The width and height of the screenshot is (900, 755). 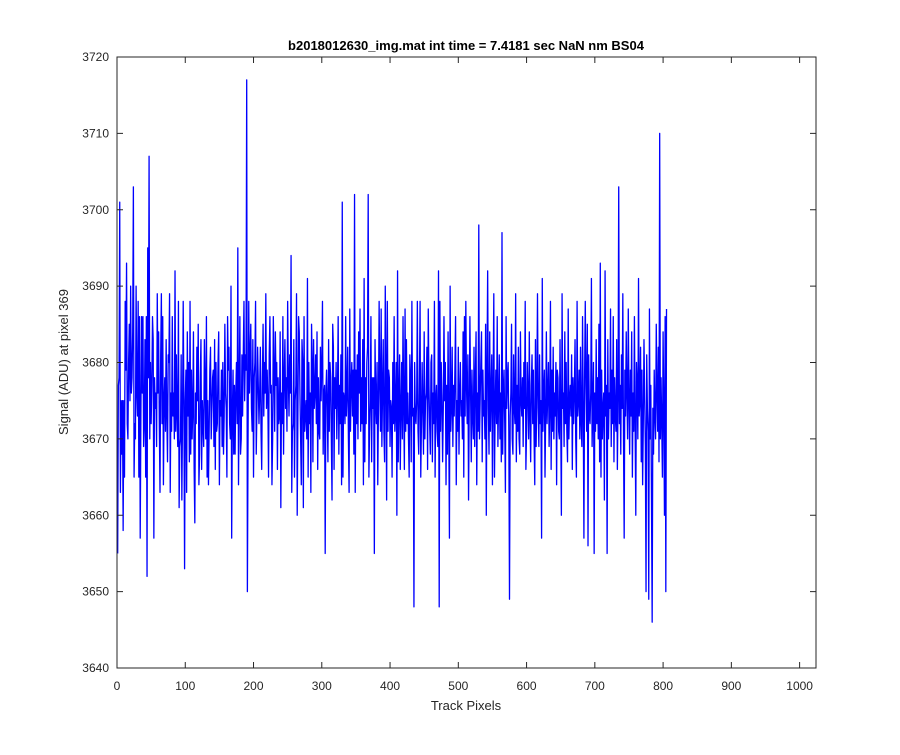 What do you see at coordinates (731, 686) in the screenshot?
I see `x-tick-label: 900` at bounding box center [731, 686].